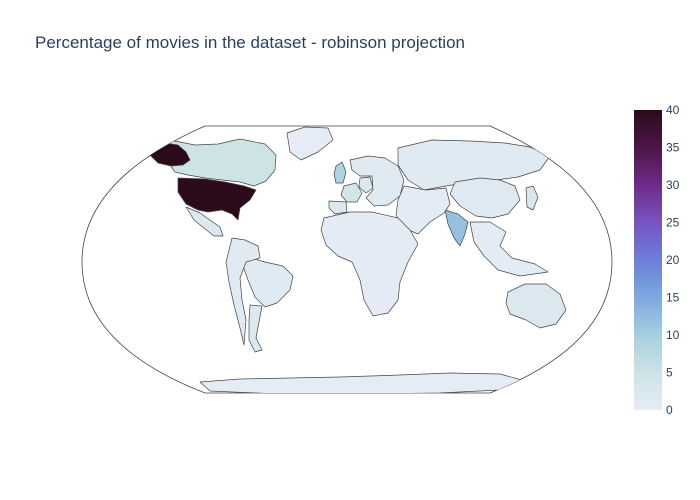 The width and height of the screenshot is (700, 500). What do you see at coordinates (673, 110) in the screenshot?
I see `colorbar-tick-label: 40` at bounding box center [673, 110].